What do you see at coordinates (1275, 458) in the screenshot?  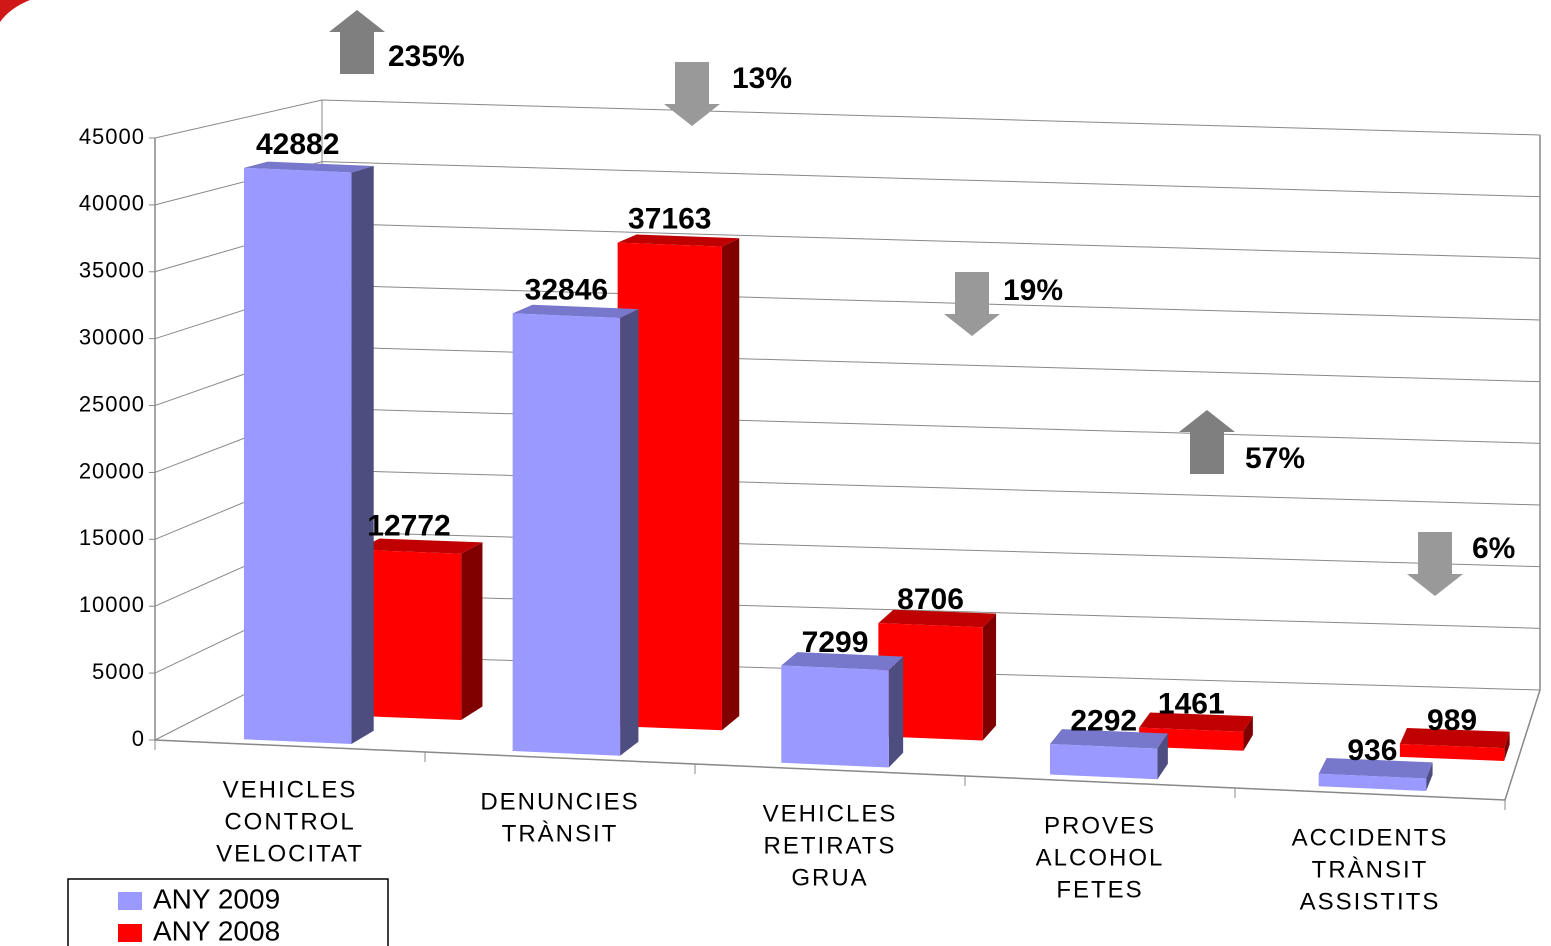 I see `annotation: 57%` at bounding box center [1275, 458].